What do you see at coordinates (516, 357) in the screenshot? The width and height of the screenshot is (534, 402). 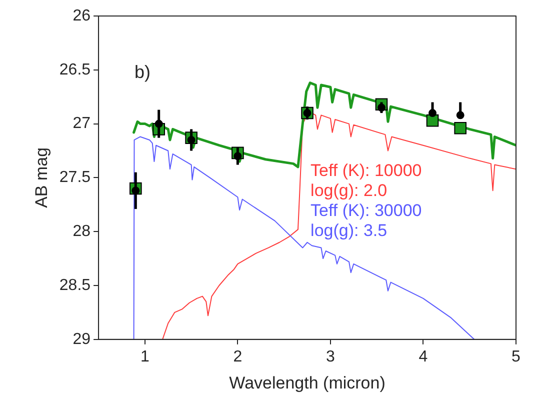 I see `x-tick-label: 5` at bounding box center [516, 357].